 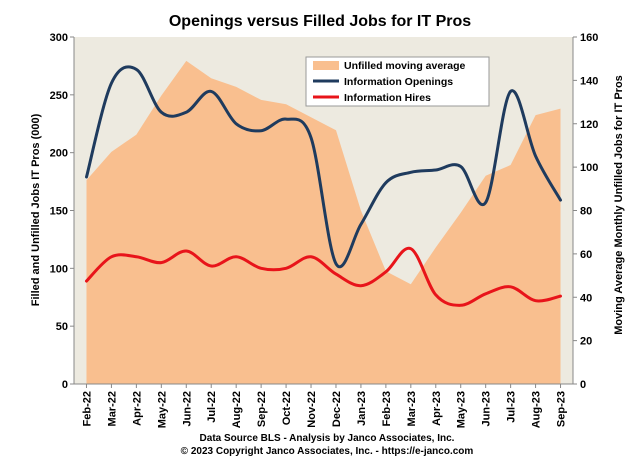 What do you see at coordinates (323, 276) in the screenshot?
I see `series-line-information-hires` at bounding box center [323, 276].